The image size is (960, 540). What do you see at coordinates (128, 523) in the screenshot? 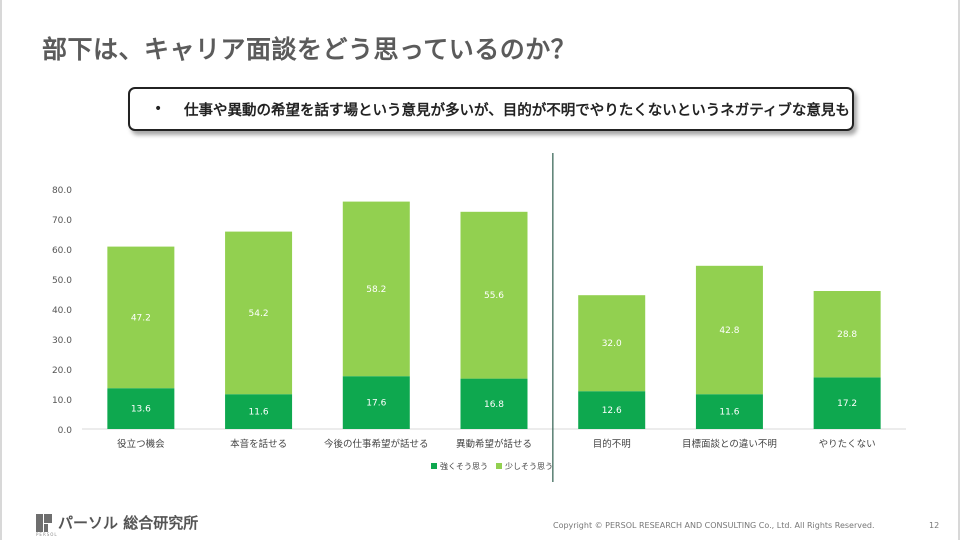
I see `logo-text: パーソル 総合研究所` at bounding box center [128, 523].